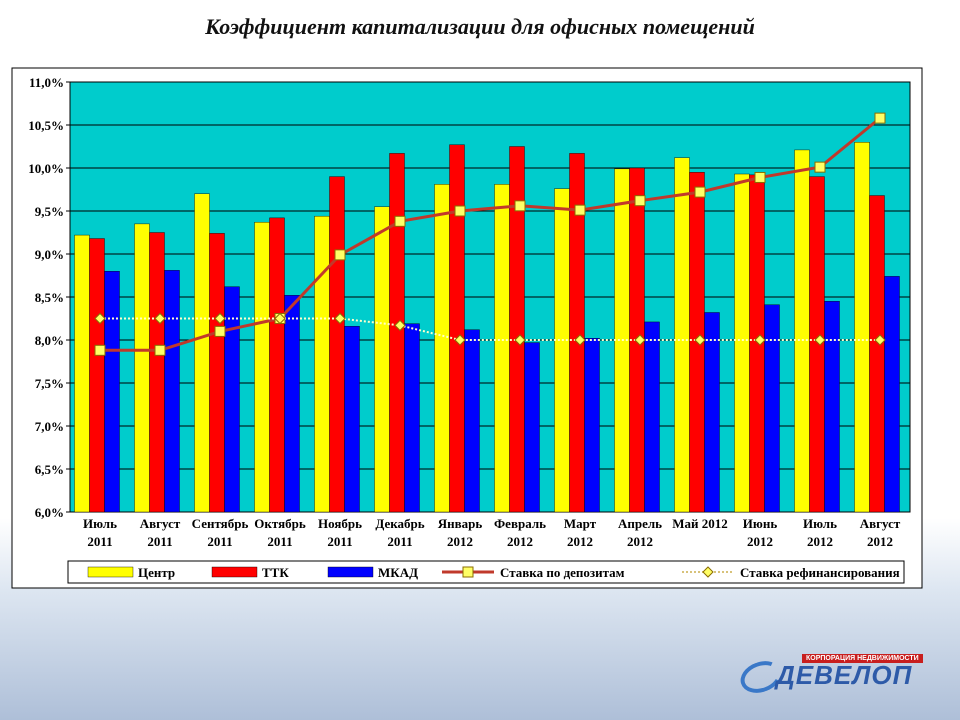  I want to click on legend-label: МКАД, so click(398, 572).